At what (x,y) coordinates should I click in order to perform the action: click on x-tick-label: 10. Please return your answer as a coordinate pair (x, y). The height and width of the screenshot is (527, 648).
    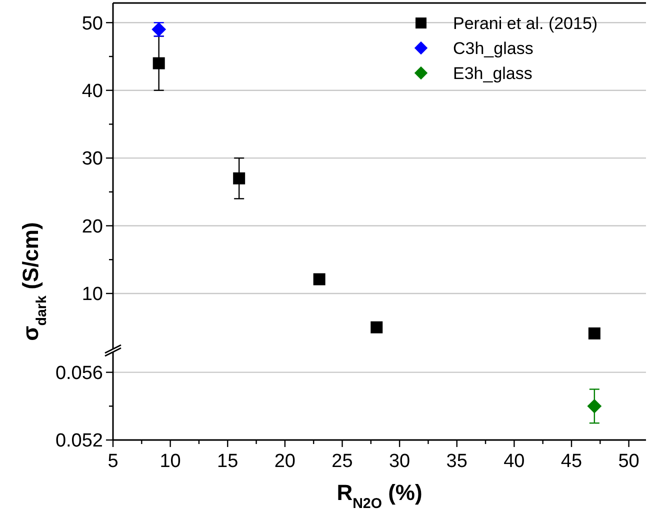
    Looking at the image, I should click on (170, 461).